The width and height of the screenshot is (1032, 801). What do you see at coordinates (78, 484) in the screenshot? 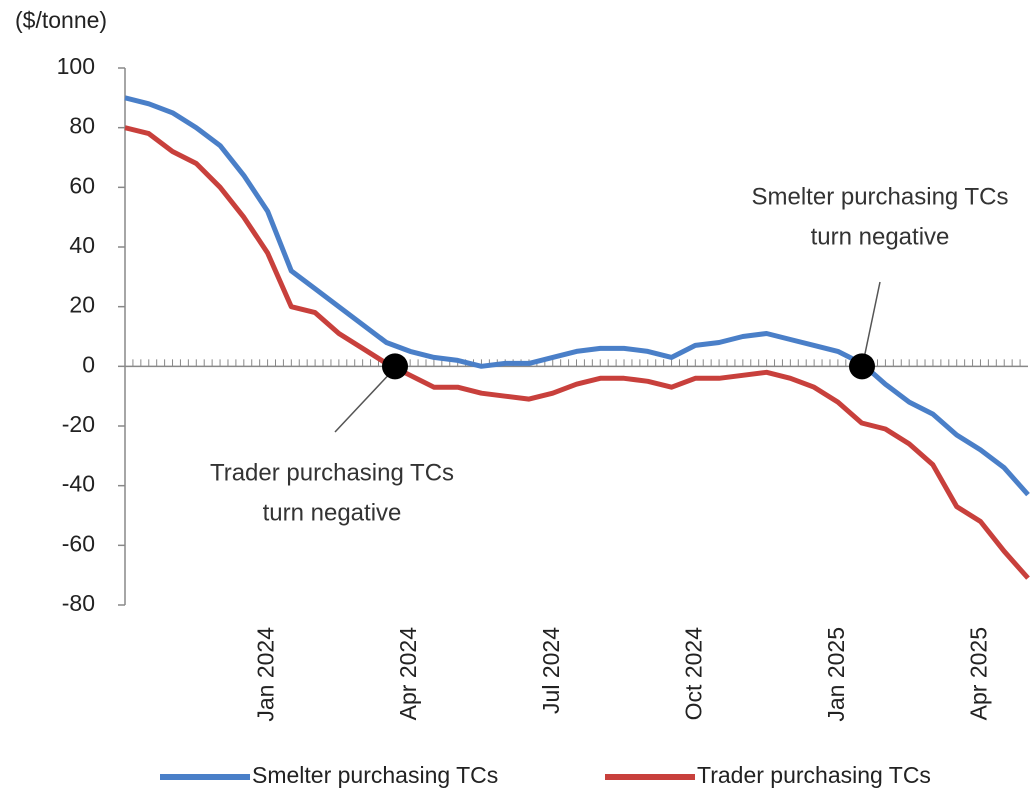
I see `y-tick-label: -40` at bounding box center [78, 484].